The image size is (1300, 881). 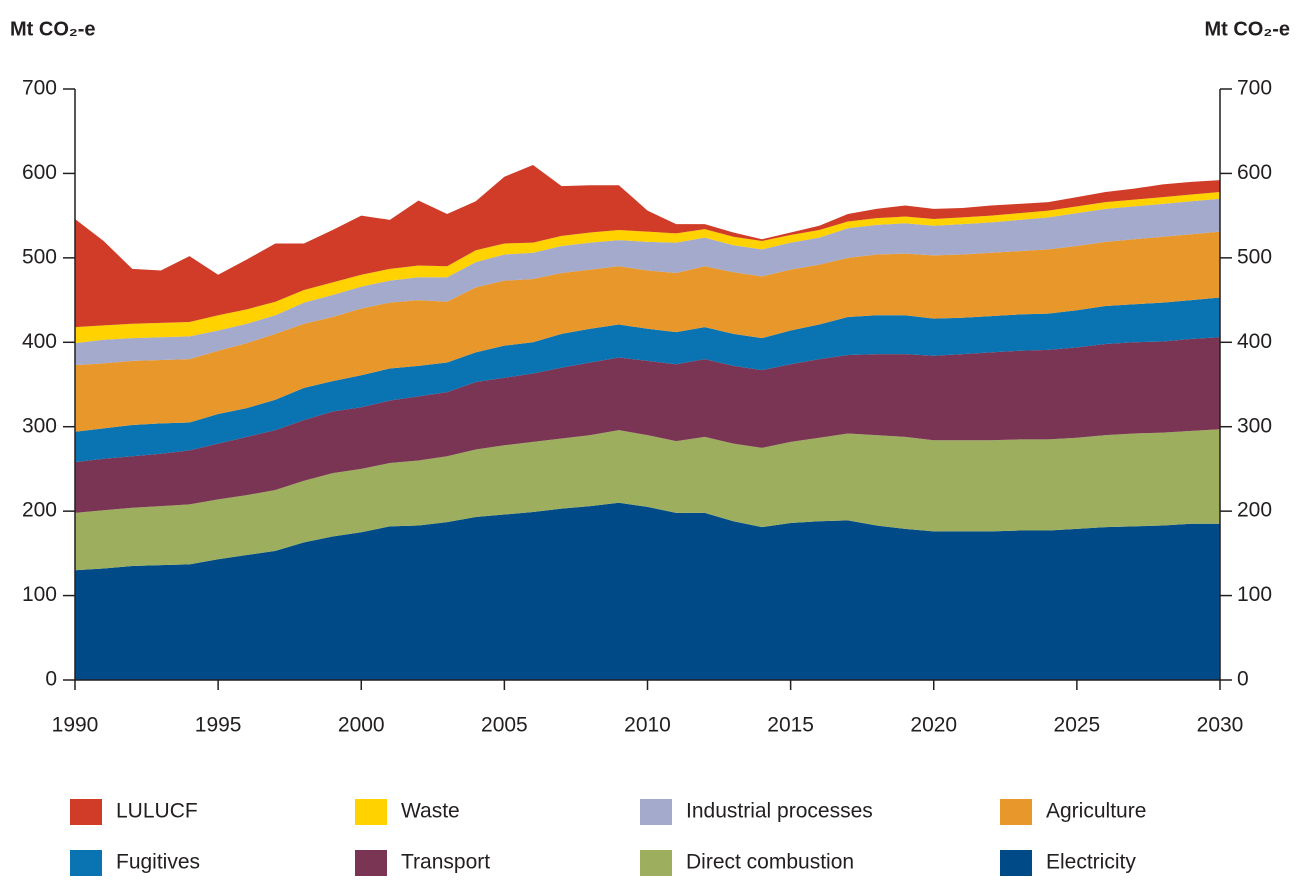 What do you see at coordinates (770, 862) in the screenshot?
I see `legend-label: Direct combustion` at bounding box center [770, 862].